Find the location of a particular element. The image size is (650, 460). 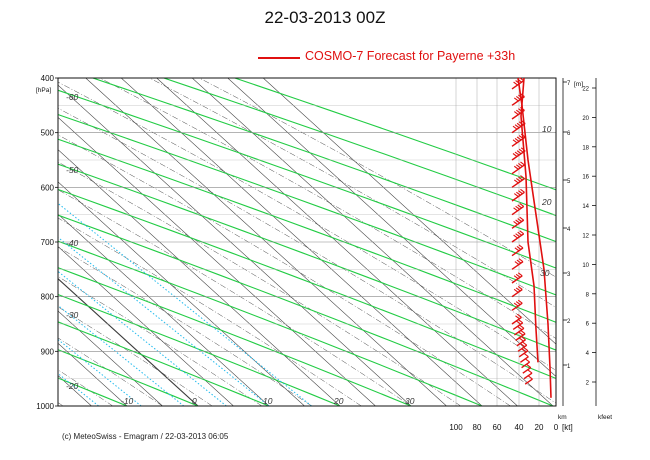

wind-axis-tick-label: 20 is located at coordinates (539, 427).